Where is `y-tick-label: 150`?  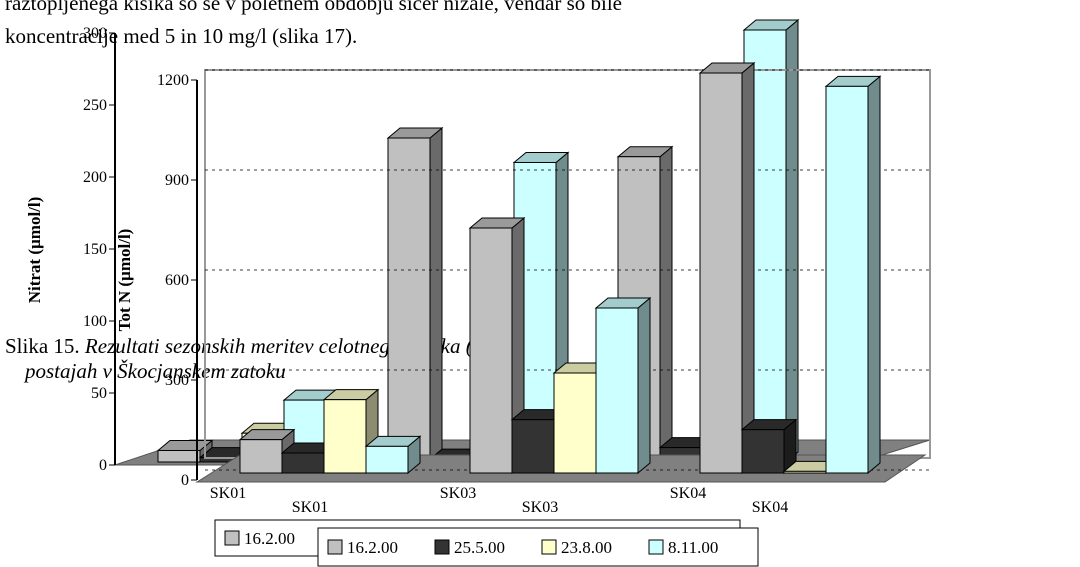 y-tick-label: 150 is located at coordinates (95, 249).